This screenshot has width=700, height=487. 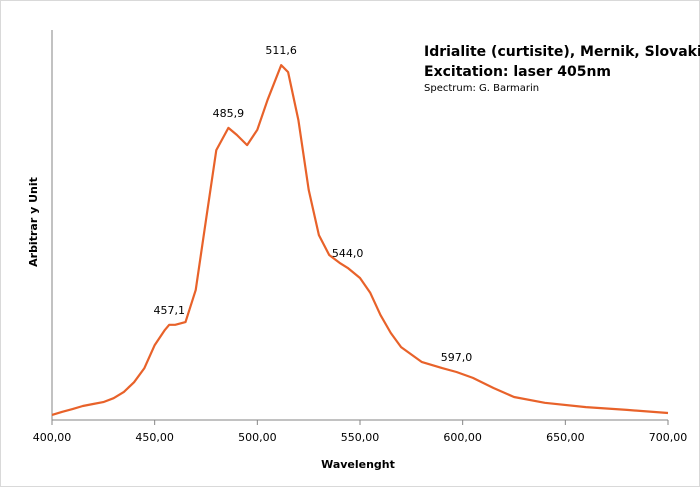 What do you see at coordinates (360, 437) in the screenshot?
I see `x-tick-label: 550,00` at bounding box center [360, 437].